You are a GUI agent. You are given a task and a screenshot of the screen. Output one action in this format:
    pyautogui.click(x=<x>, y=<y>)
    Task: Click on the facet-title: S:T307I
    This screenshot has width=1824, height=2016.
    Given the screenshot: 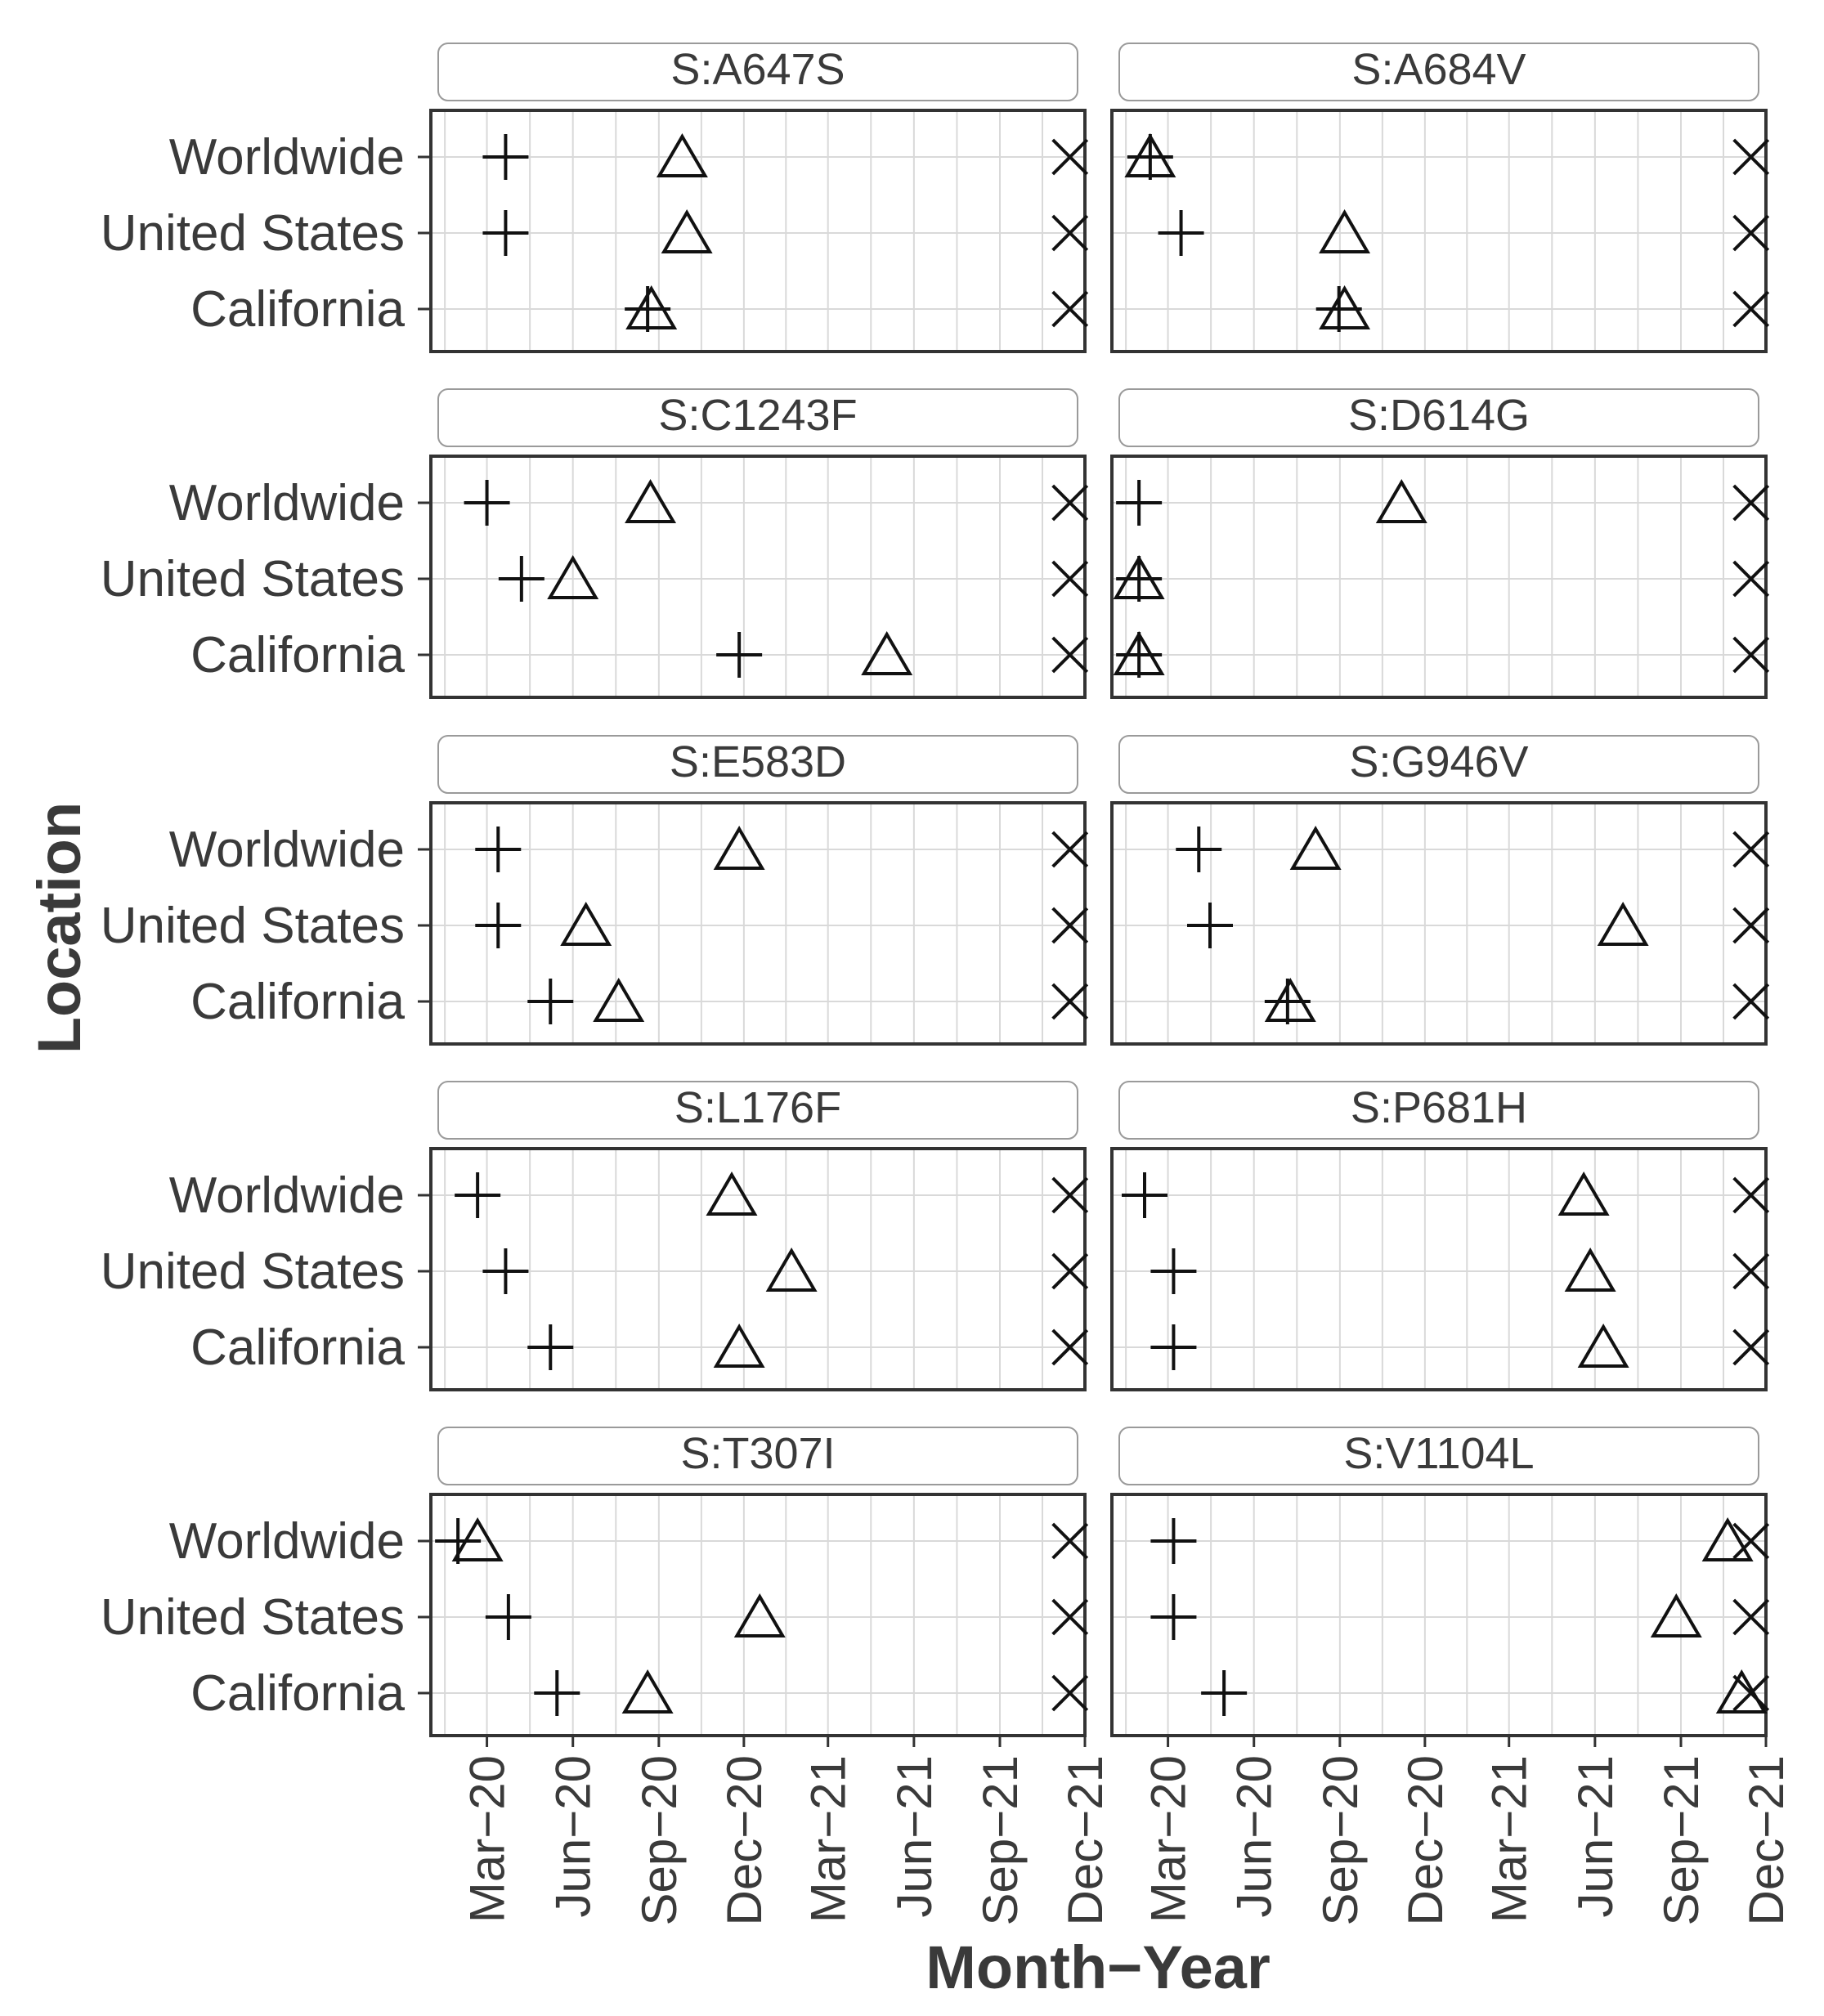 What is the action you would take?
    pyautogui.click(x=757, y=1454)
    